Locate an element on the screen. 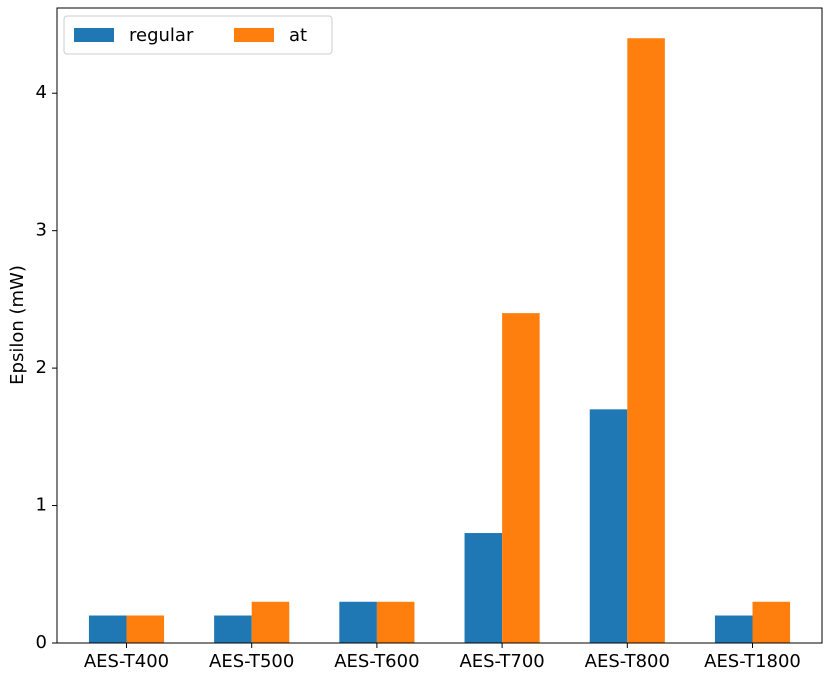  legend-label: at is located at coordinates (298, 35).